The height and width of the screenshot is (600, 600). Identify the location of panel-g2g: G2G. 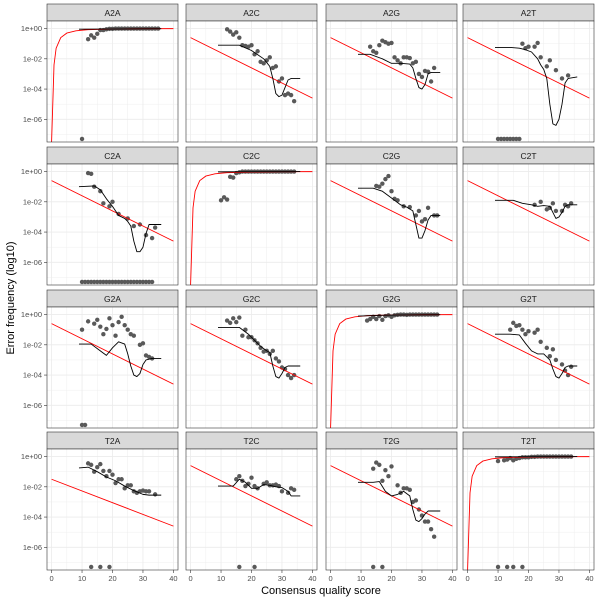
(391, 359).